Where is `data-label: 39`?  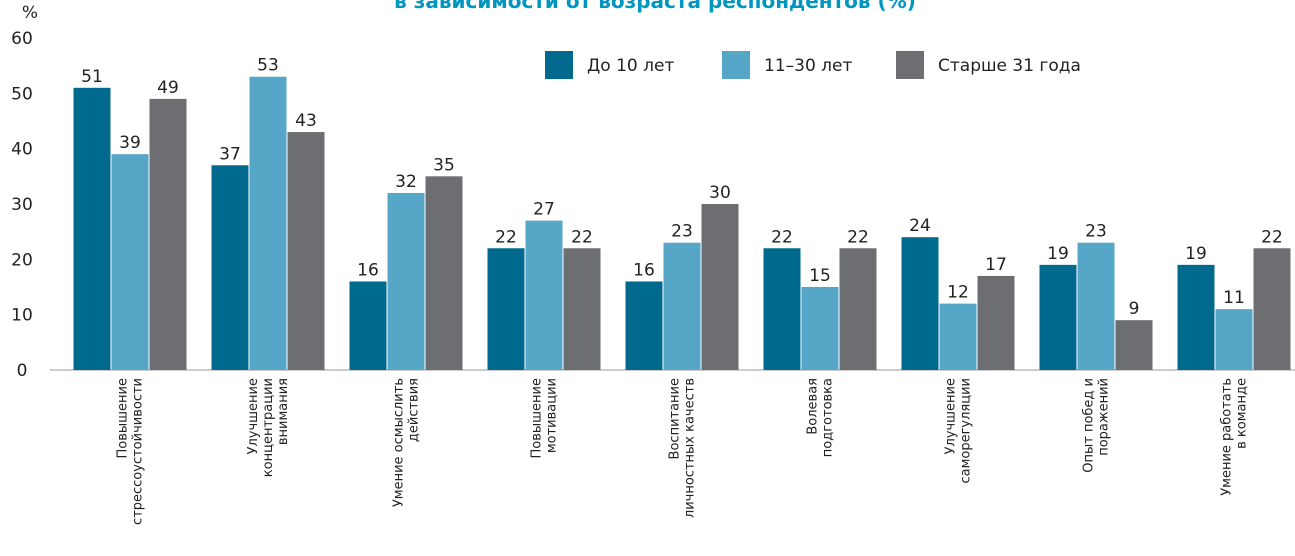 data-label: 39 is located at coordinates (130, 143).